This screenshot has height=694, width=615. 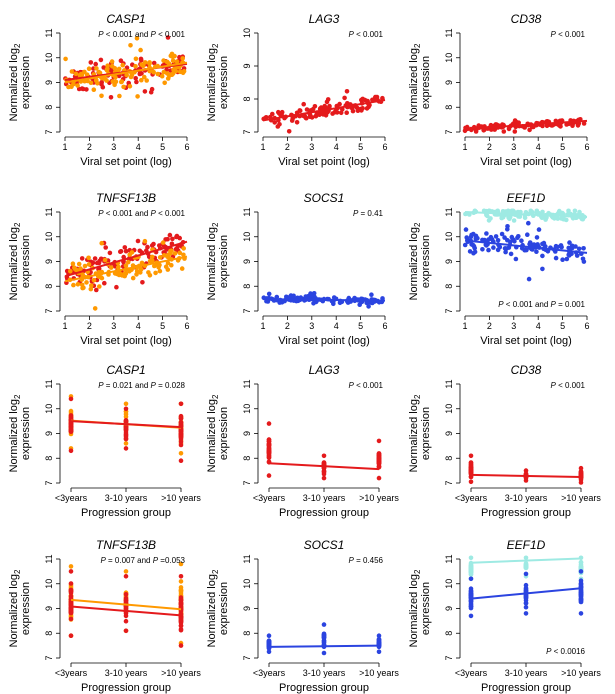 I want to click on panel-title: CD38, so click(x=526, y=19).